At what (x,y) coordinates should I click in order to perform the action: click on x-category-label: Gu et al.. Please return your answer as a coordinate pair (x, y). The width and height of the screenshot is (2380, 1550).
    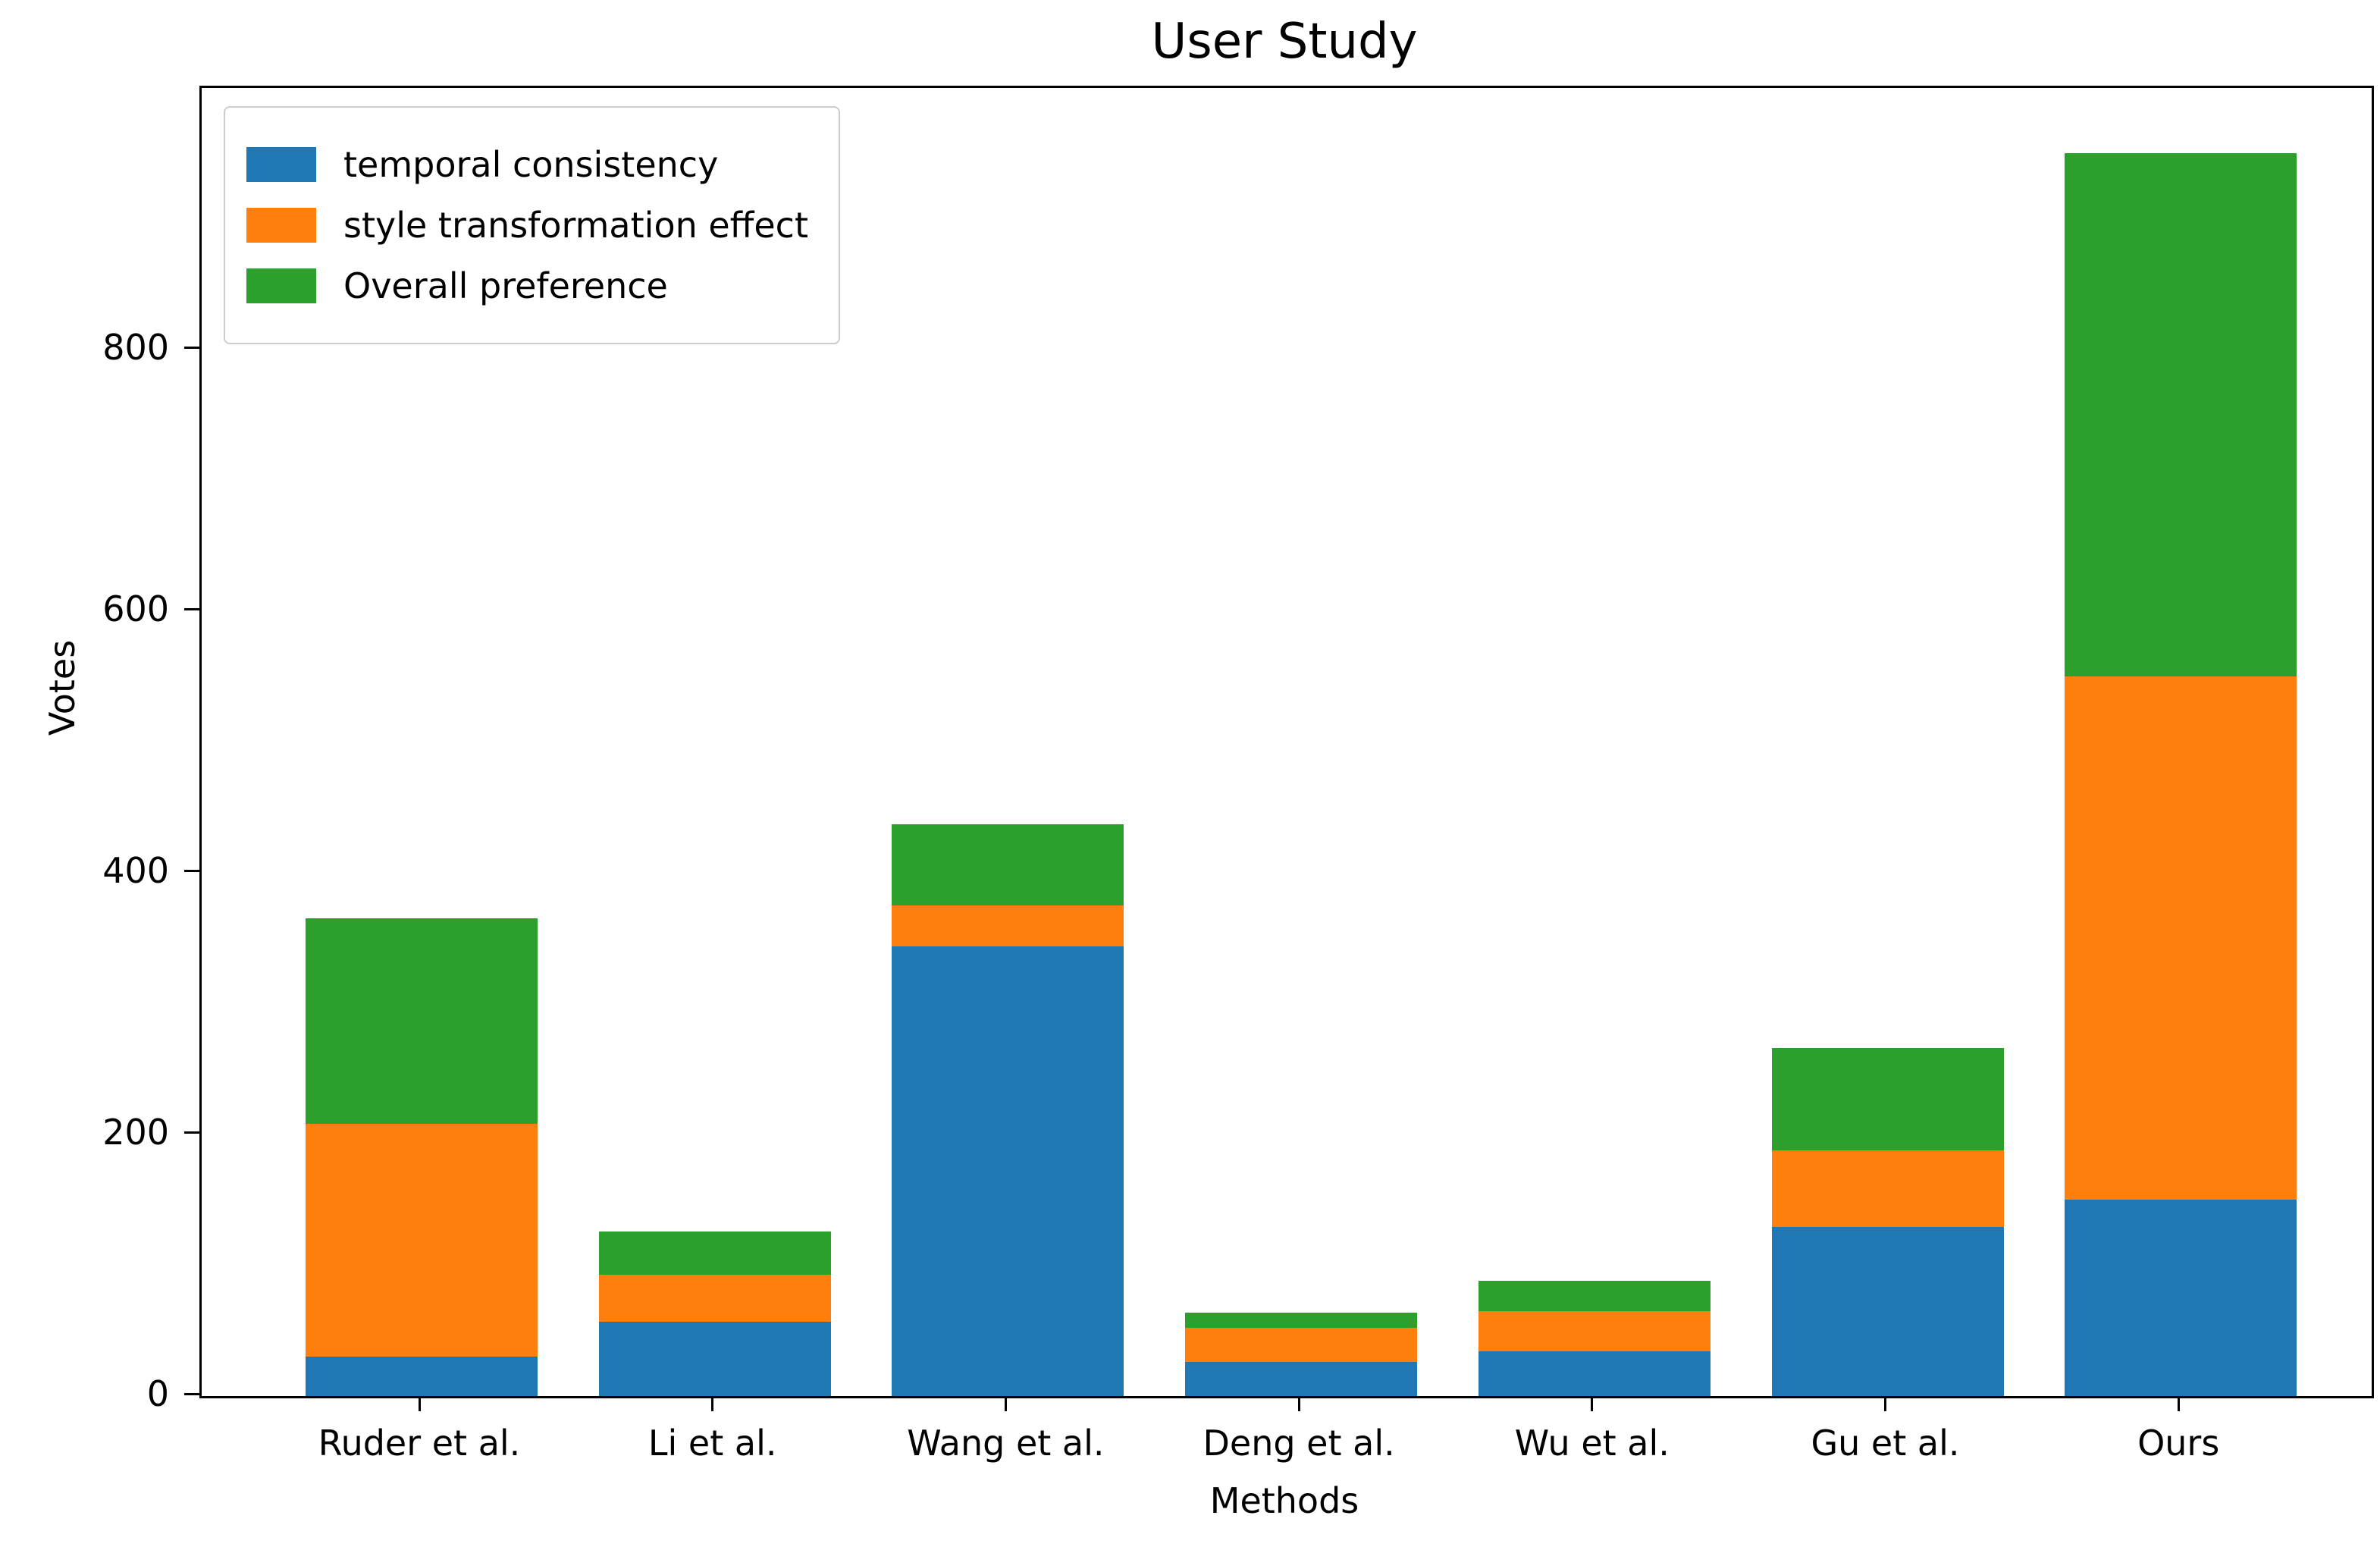
    Looking at the image, I should click on (1885, 1443).